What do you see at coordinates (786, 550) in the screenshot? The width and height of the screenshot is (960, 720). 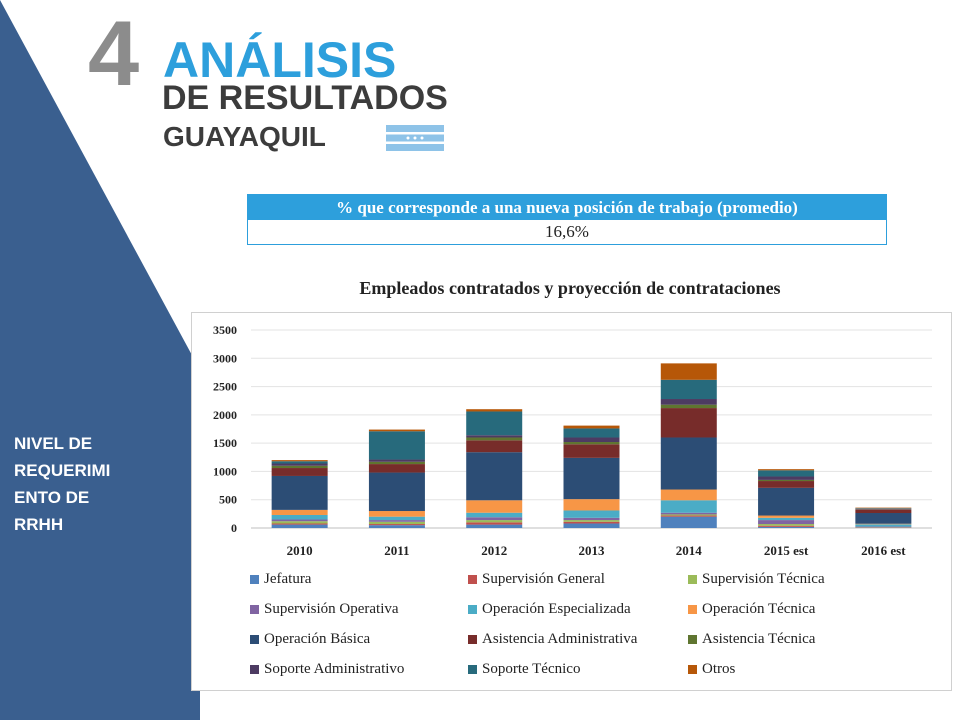 I see `x-tick-label: 2015 est` at bounding box center [786, 550].